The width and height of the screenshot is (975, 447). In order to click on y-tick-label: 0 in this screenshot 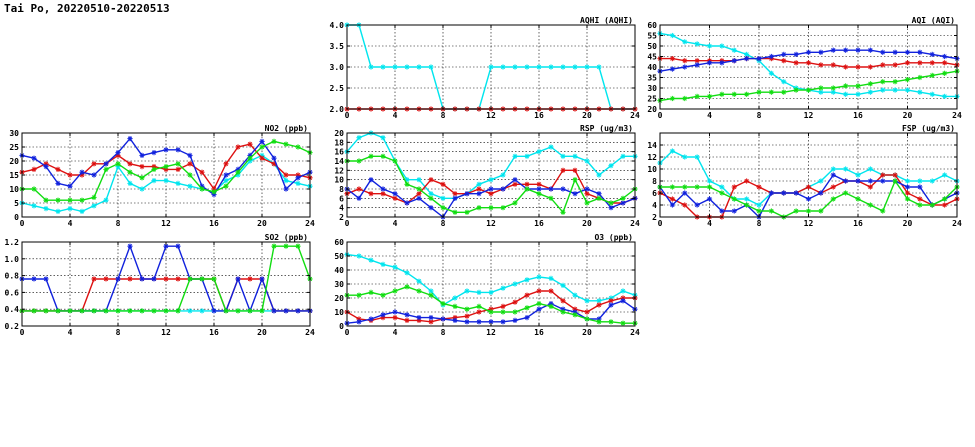, I will do `click(16, 217)`.